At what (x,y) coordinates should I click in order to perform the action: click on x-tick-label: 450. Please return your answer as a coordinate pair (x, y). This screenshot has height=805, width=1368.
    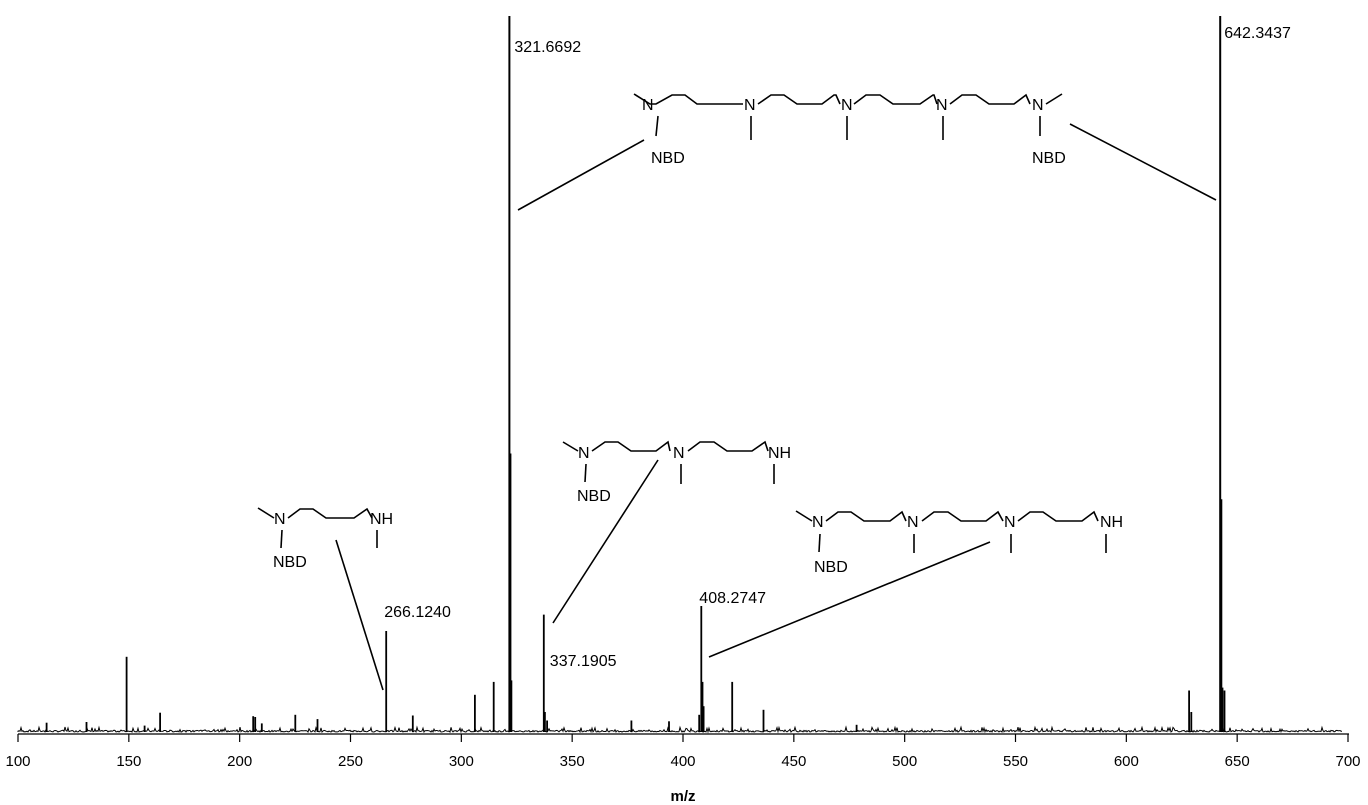
    Looking at the image, I should click on (793, 761).